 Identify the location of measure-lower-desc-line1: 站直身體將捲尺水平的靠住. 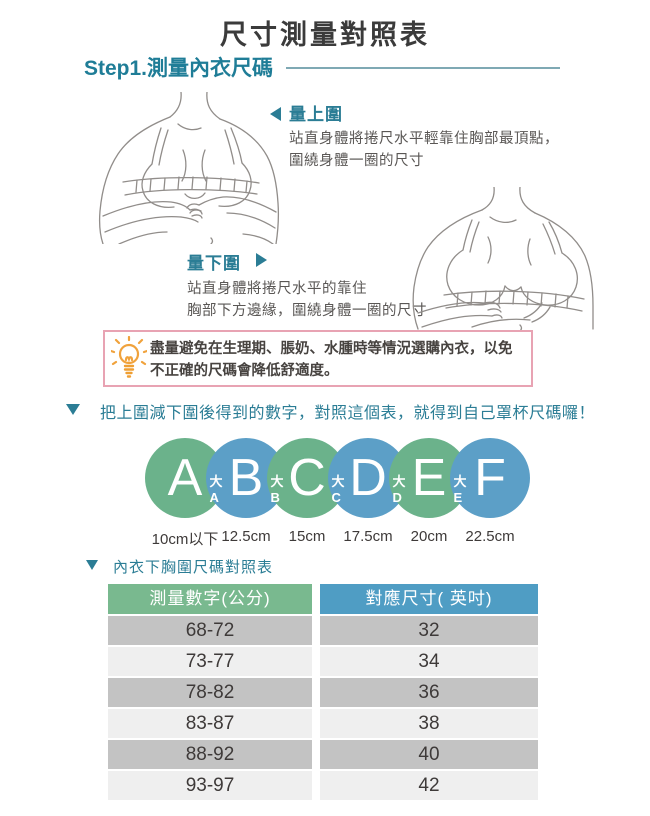
(277, 289).